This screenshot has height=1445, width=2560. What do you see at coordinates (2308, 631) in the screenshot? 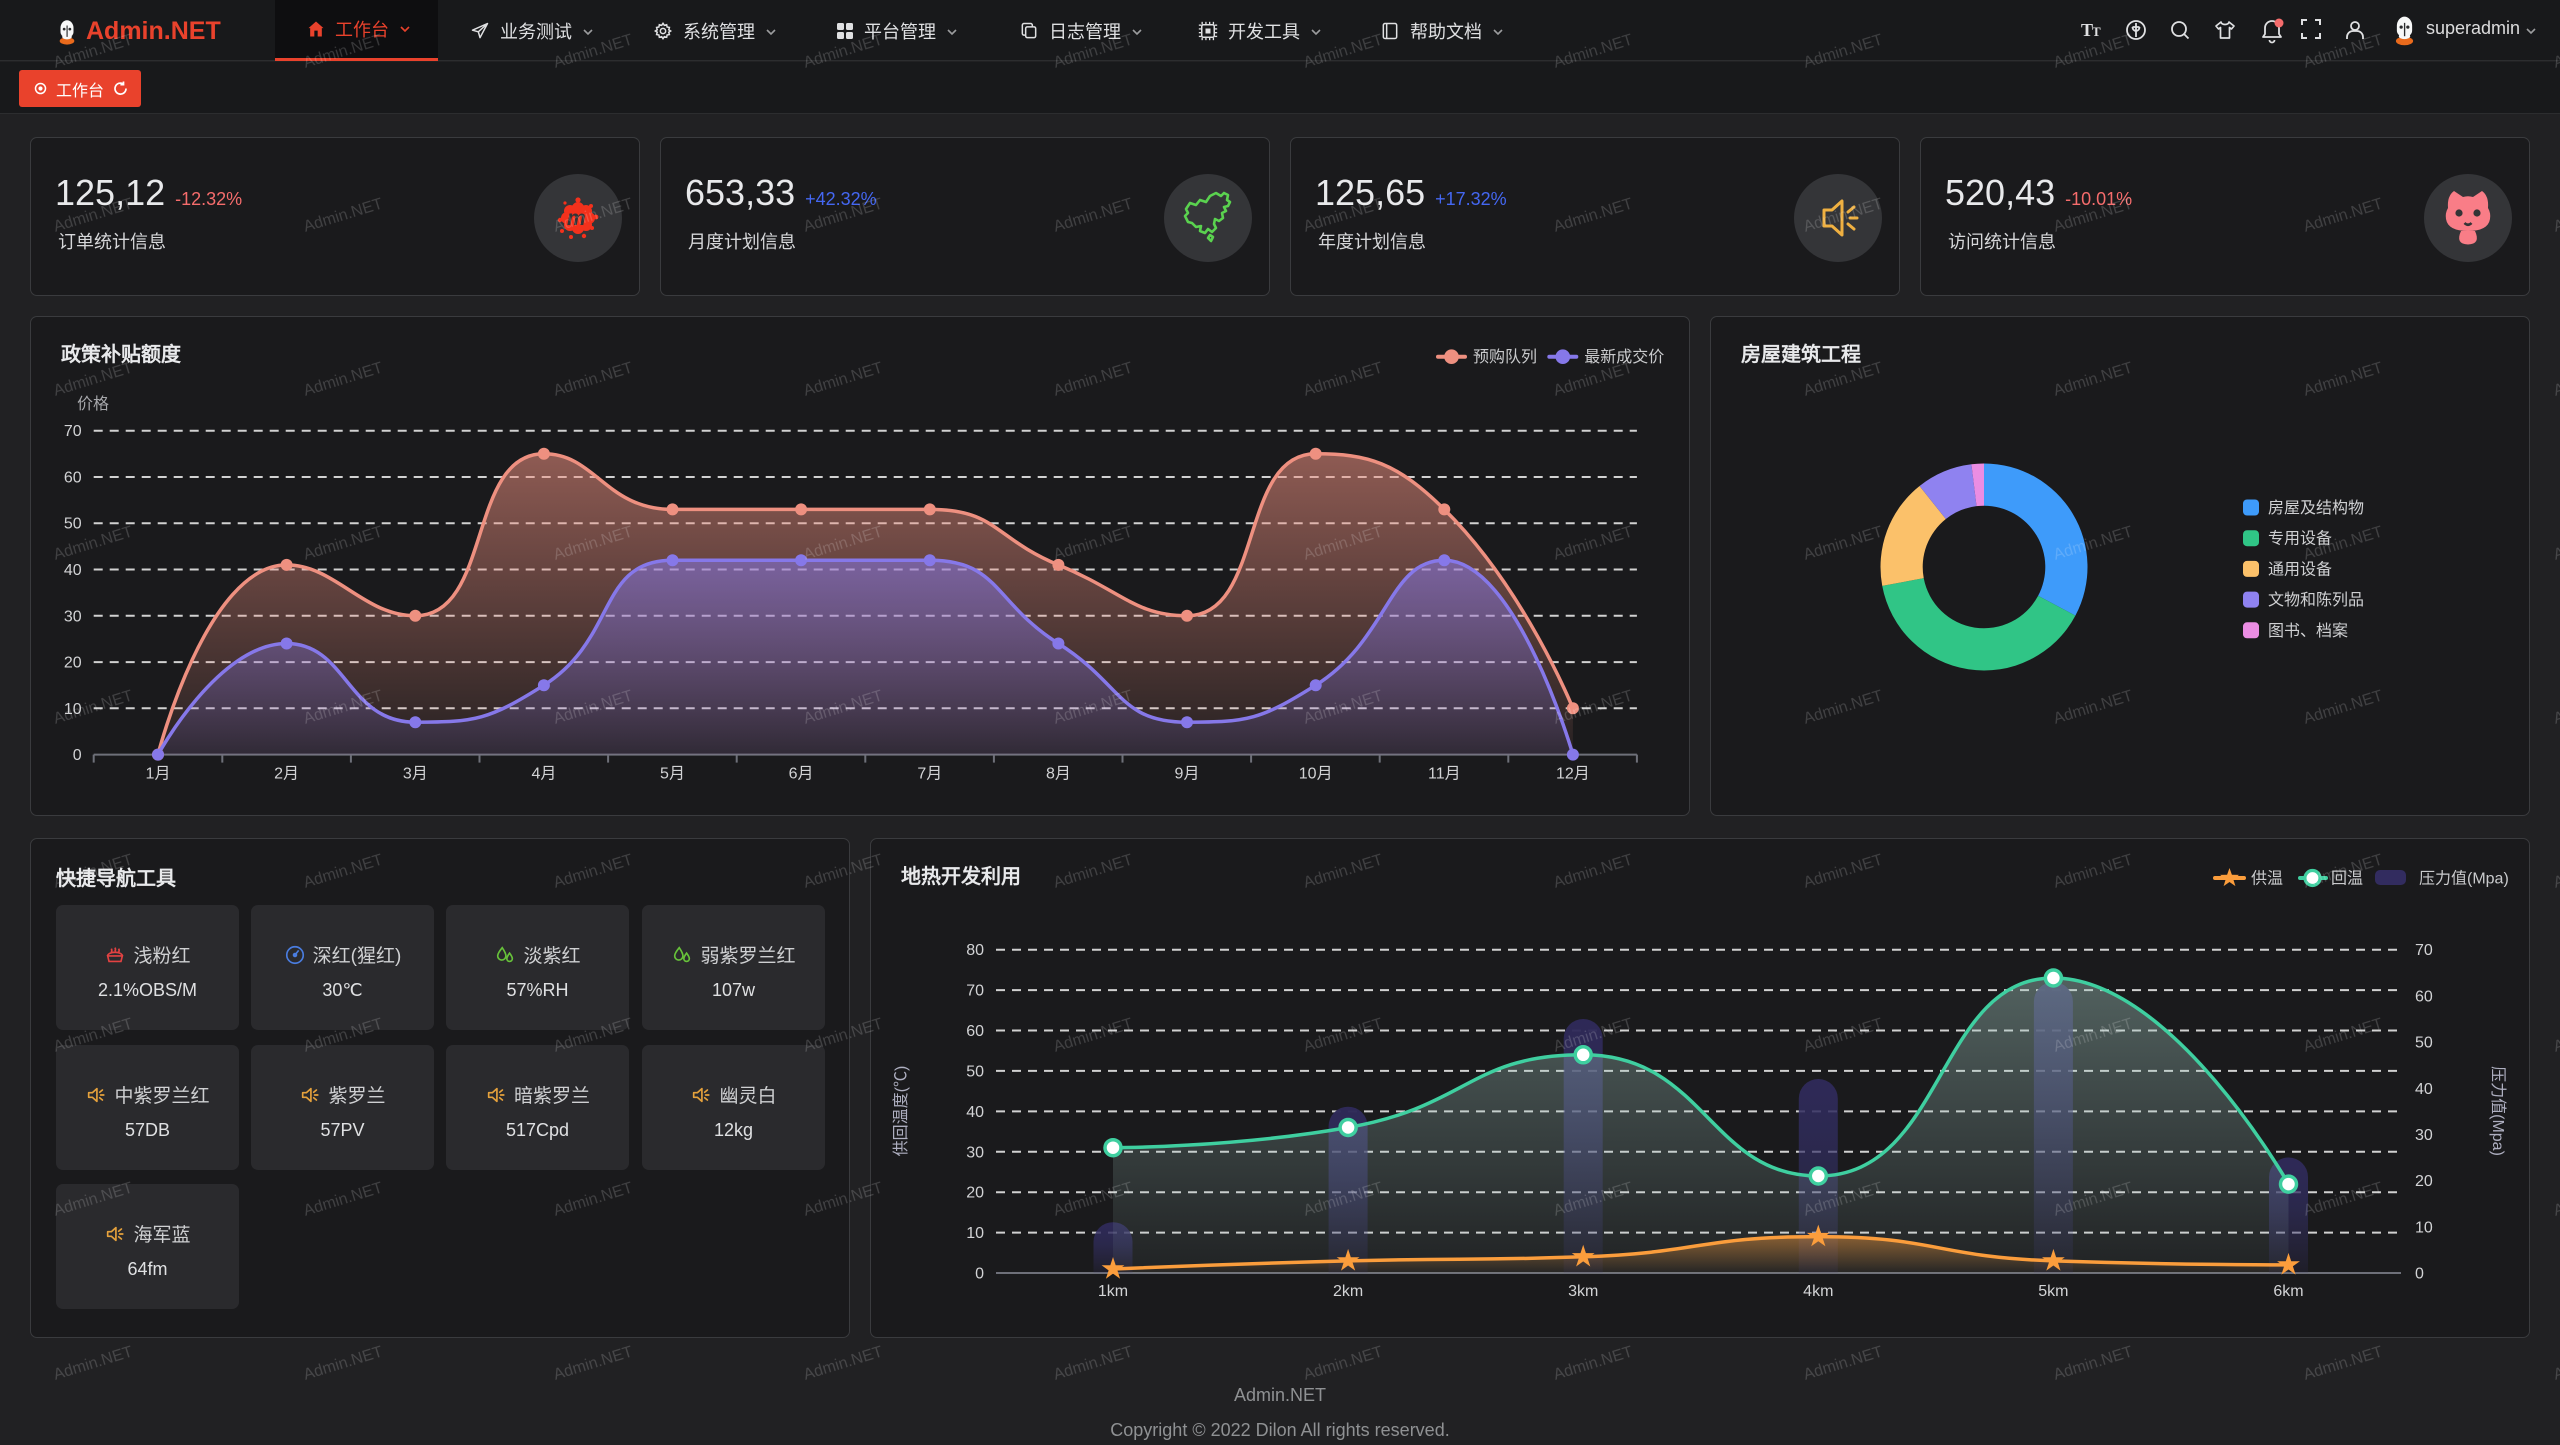
I see `svg-text: 图书、档案` at bounding box center [2308, 631].